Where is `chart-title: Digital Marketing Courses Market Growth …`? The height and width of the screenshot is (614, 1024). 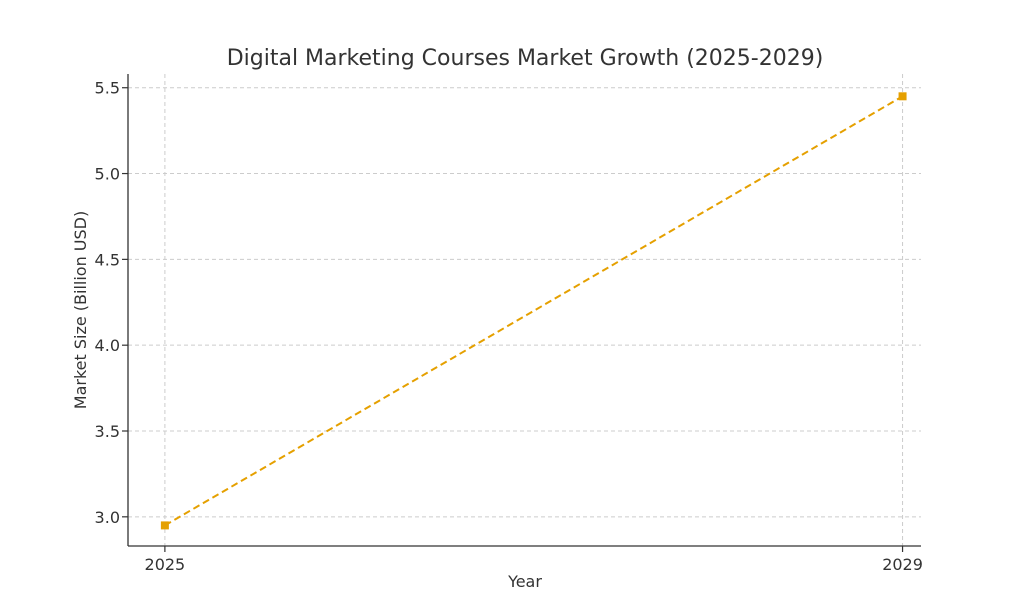 chart-title: Digital Marketing Courses Market Growth … is located at coordinates (525, 58).